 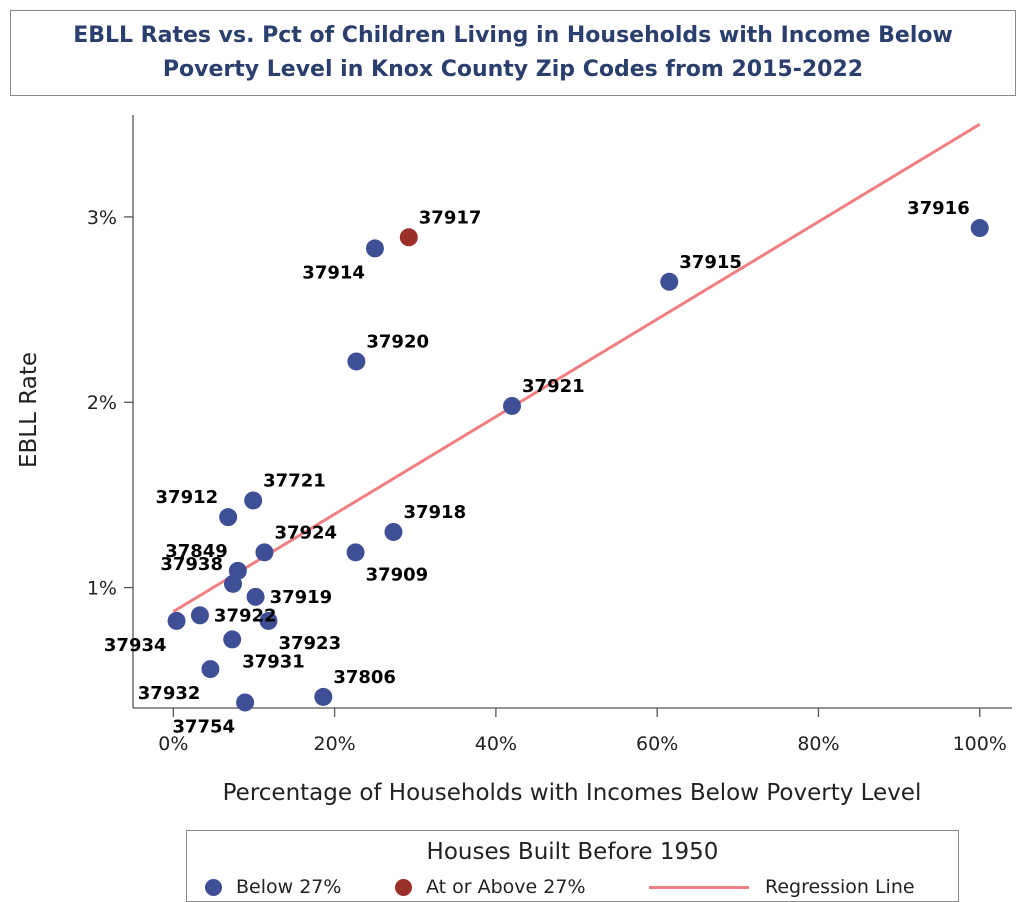 I want to click on legend-label-above: At or Above 27%, so click(x=506, y=887).